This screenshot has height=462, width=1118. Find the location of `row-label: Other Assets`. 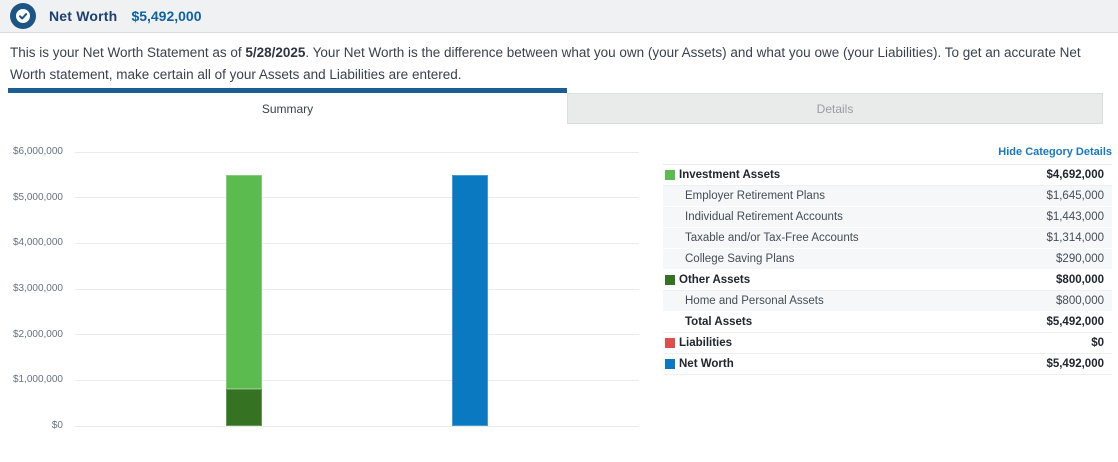

row-label: Other Assets is located at coordinates (715, 280).